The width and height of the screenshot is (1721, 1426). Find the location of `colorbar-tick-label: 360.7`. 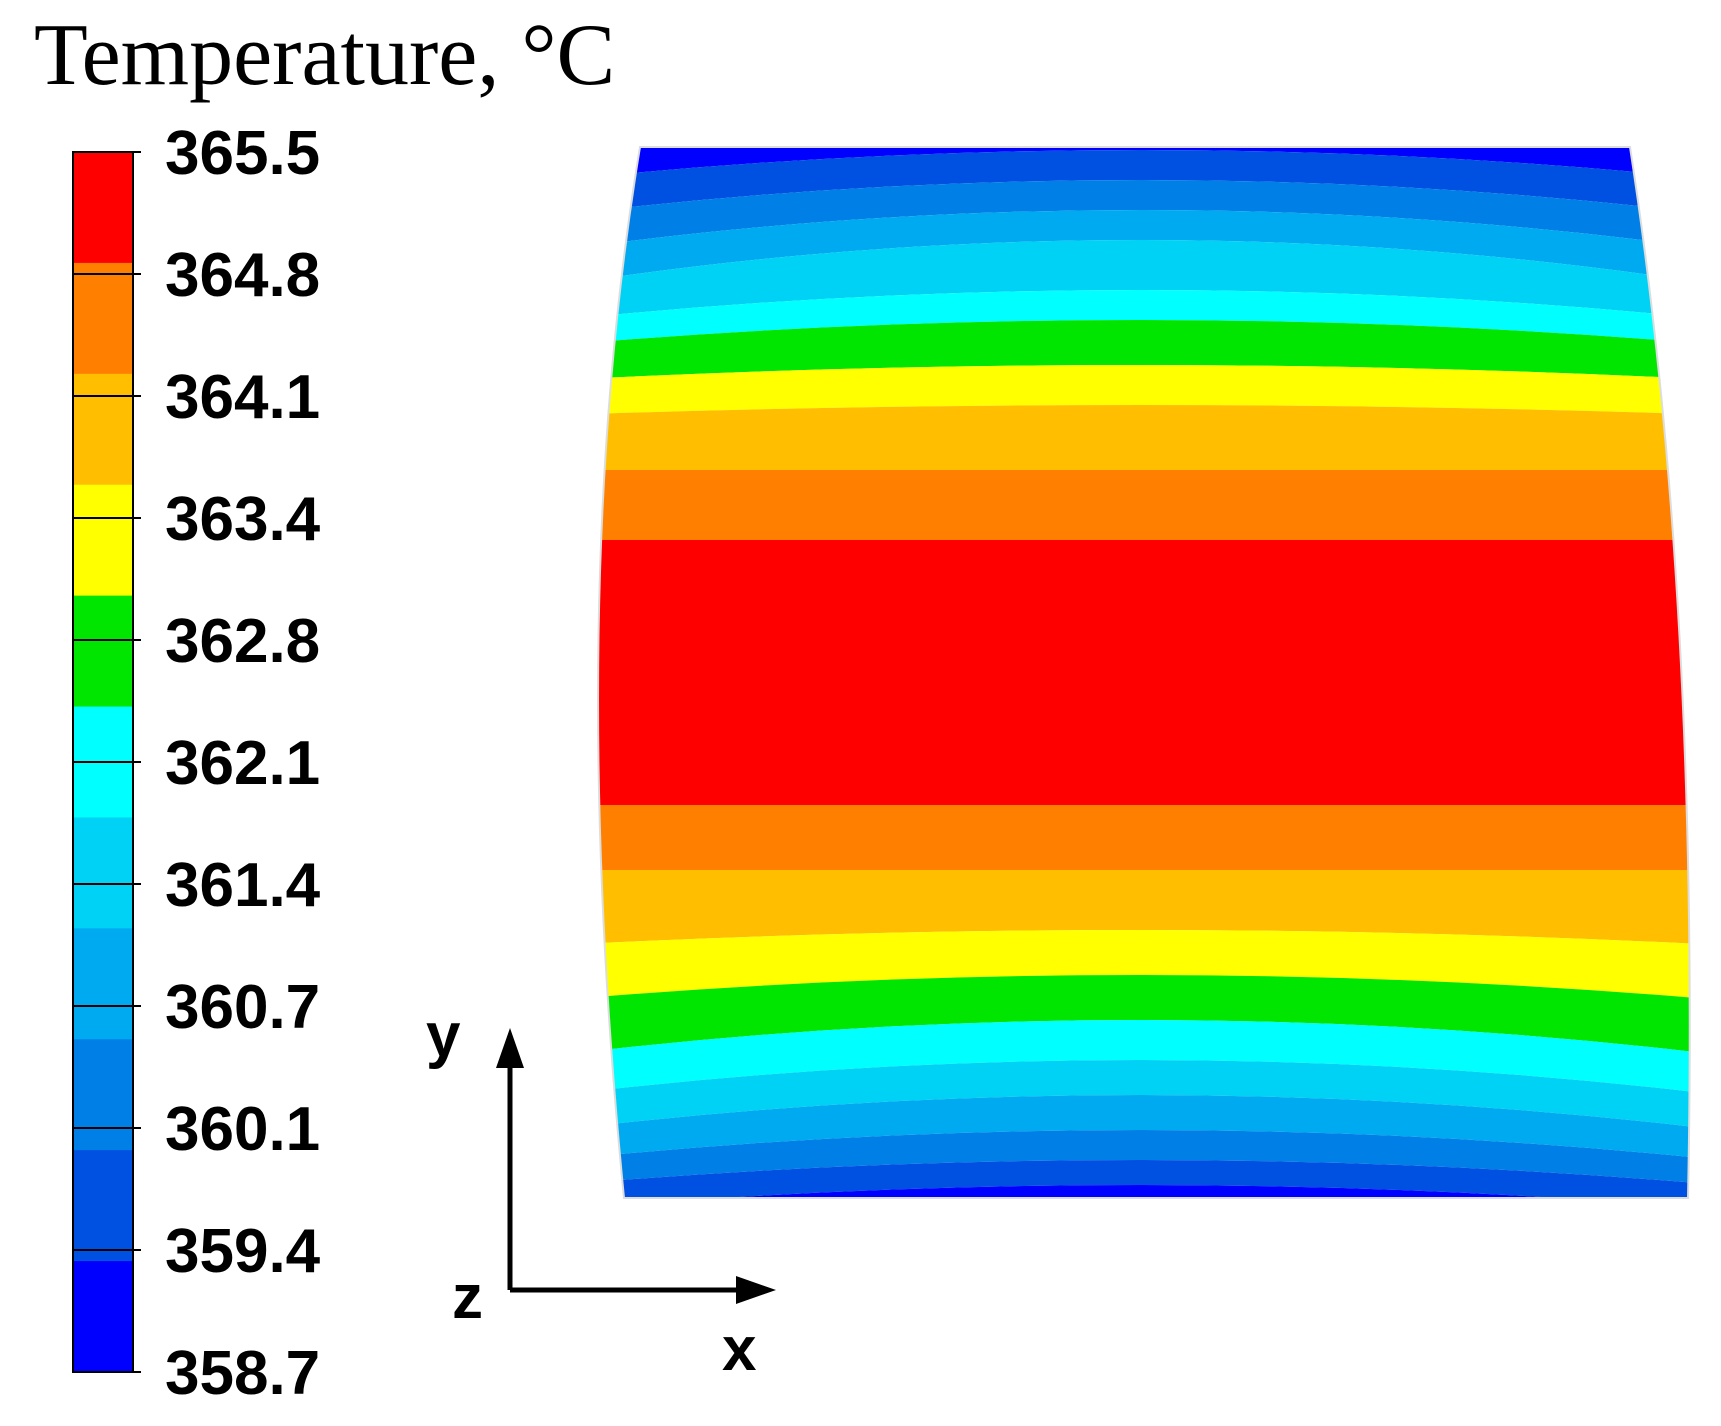

colorbar-tick-label: 360.7 is located at coordinates (242, 1007).